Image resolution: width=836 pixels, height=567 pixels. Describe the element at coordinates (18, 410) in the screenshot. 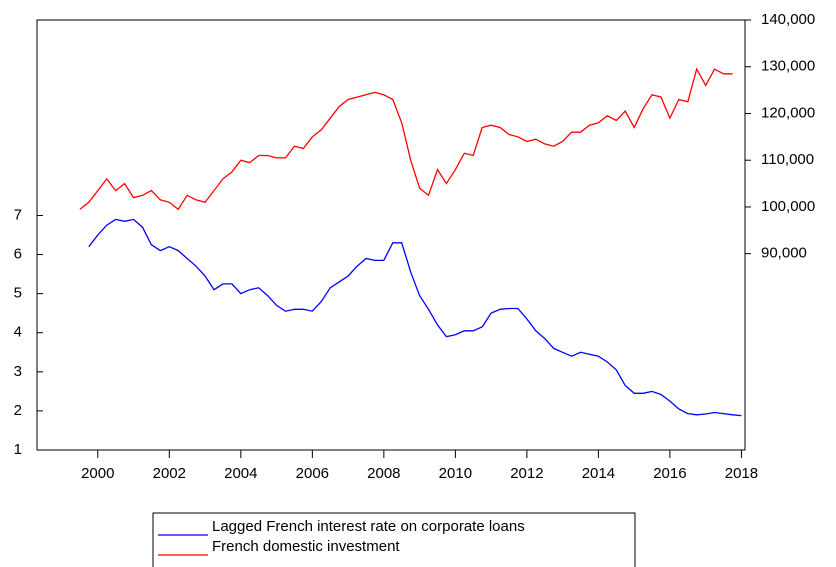

I see `y-tick-label: 2` at that location.